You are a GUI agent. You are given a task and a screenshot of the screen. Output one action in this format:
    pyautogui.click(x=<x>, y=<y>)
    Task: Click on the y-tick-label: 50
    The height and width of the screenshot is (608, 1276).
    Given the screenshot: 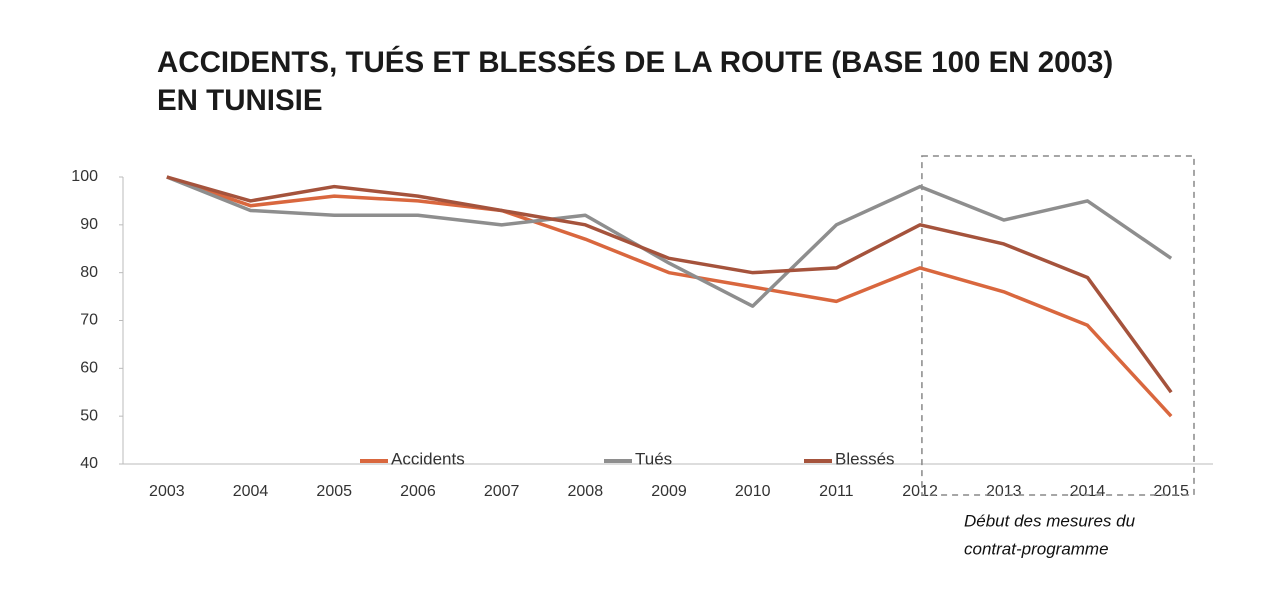 What is the action you would take?
    pyautogui.click(x=89, y=415)
    